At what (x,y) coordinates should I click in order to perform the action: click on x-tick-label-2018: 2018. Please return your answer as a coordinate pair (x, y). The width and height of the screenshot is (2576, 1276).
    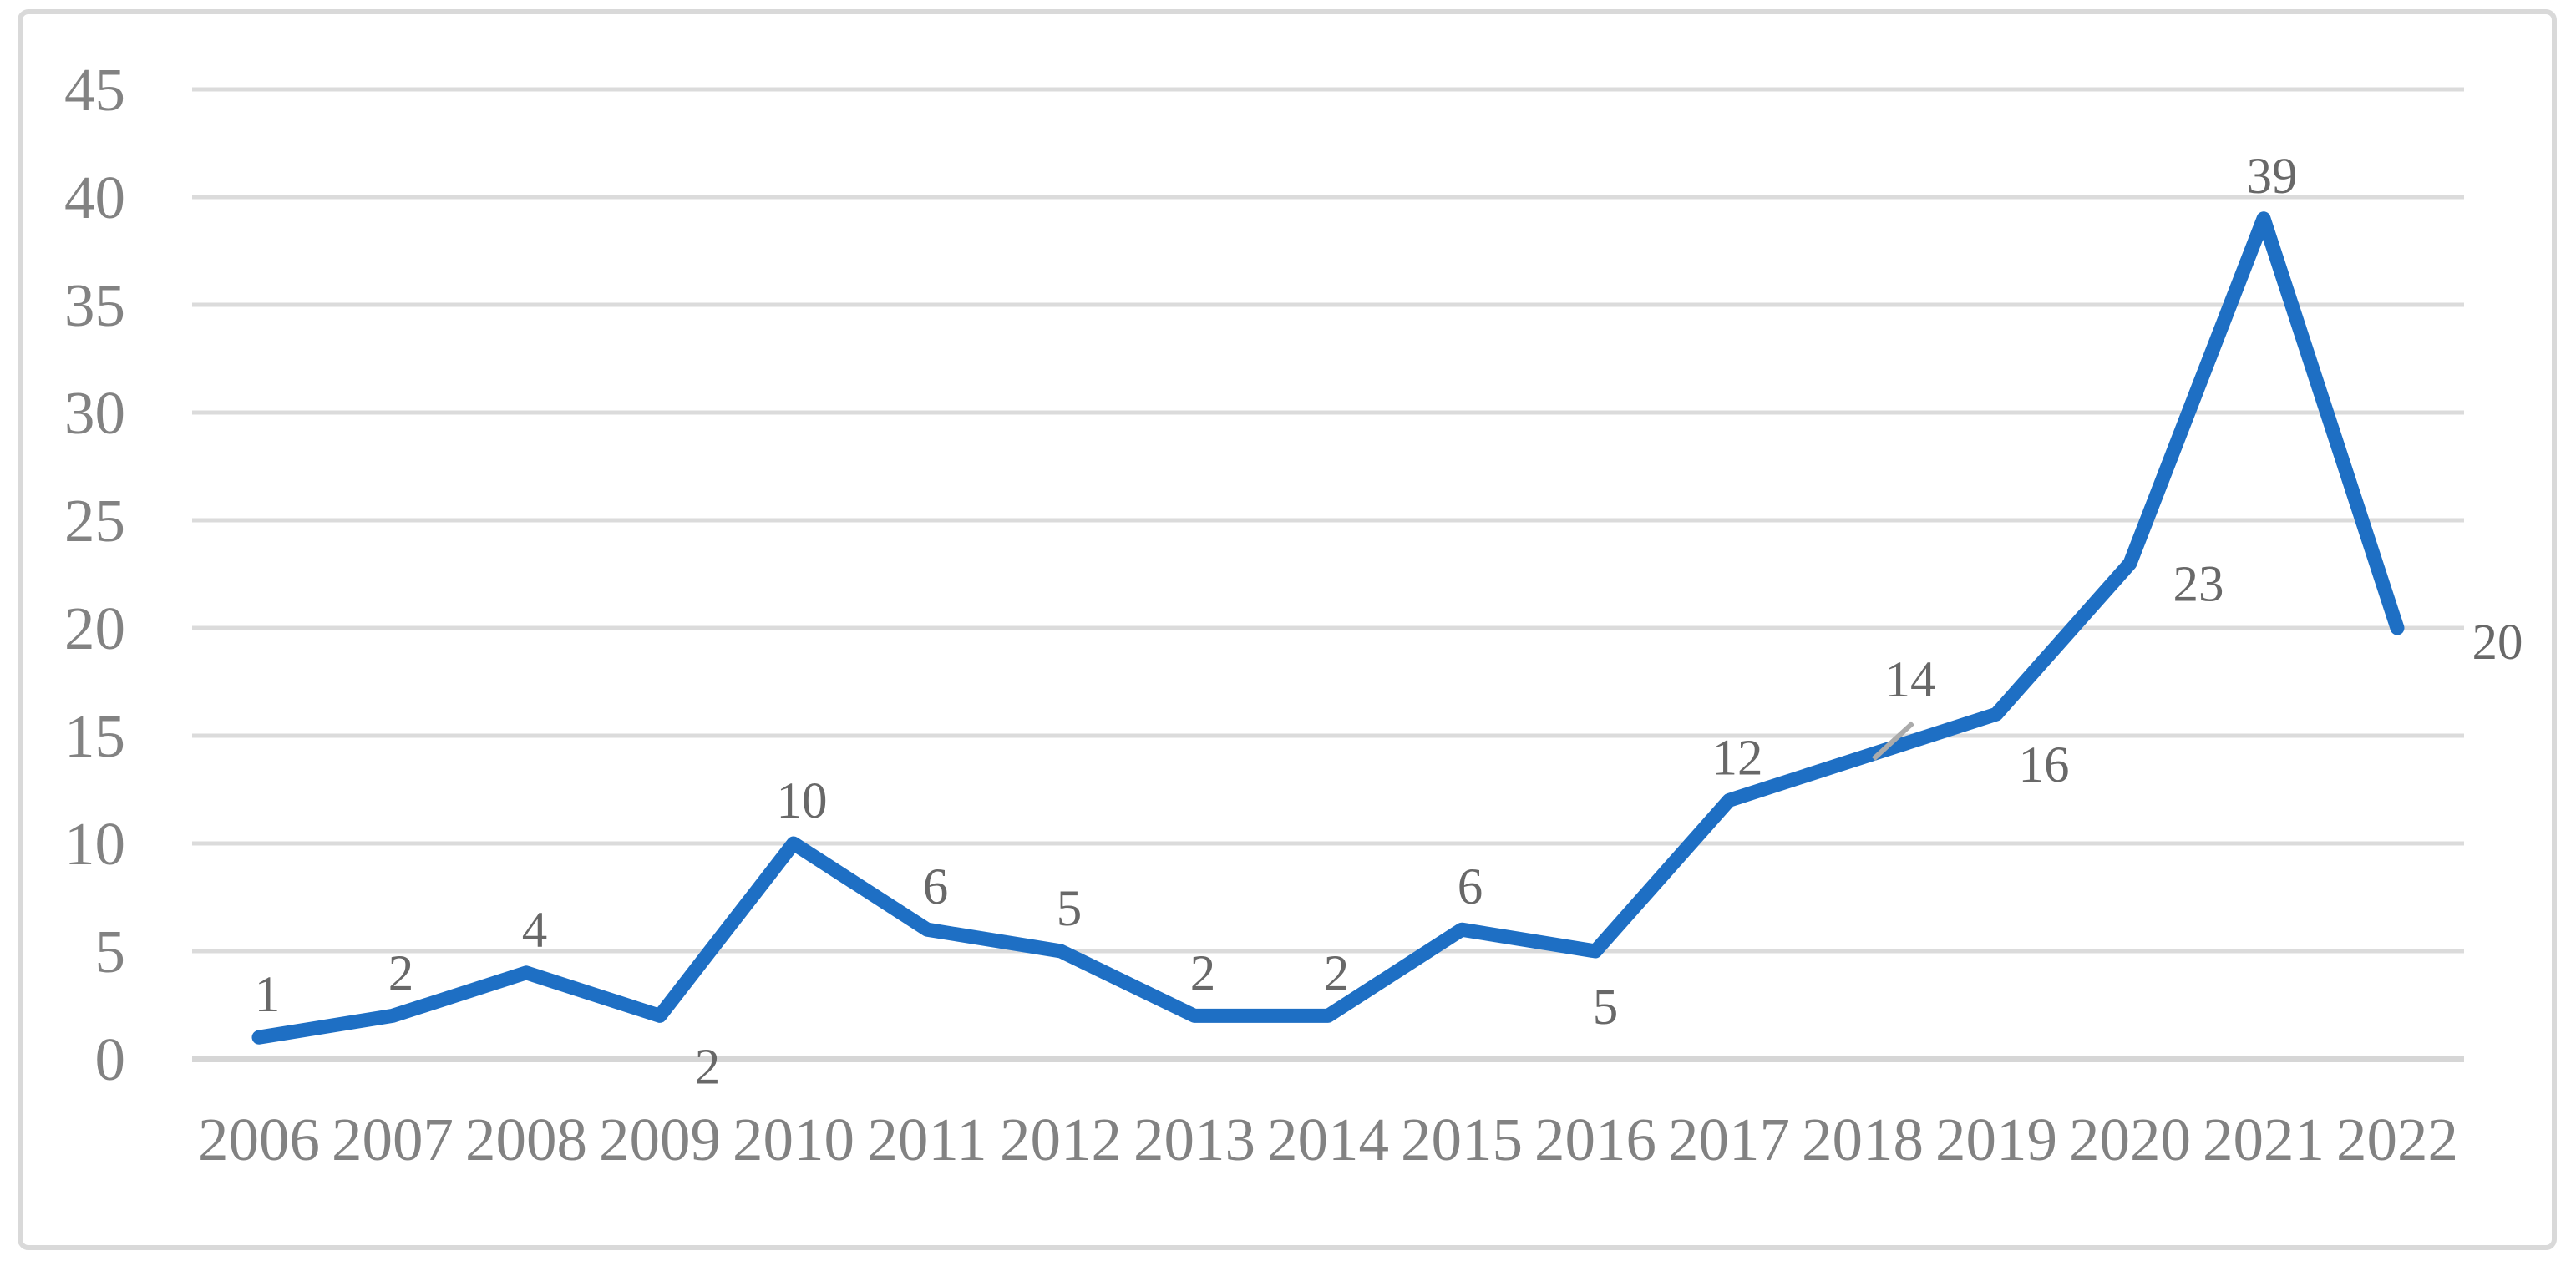
    Looking at the image, I should click on (1863, 1139).